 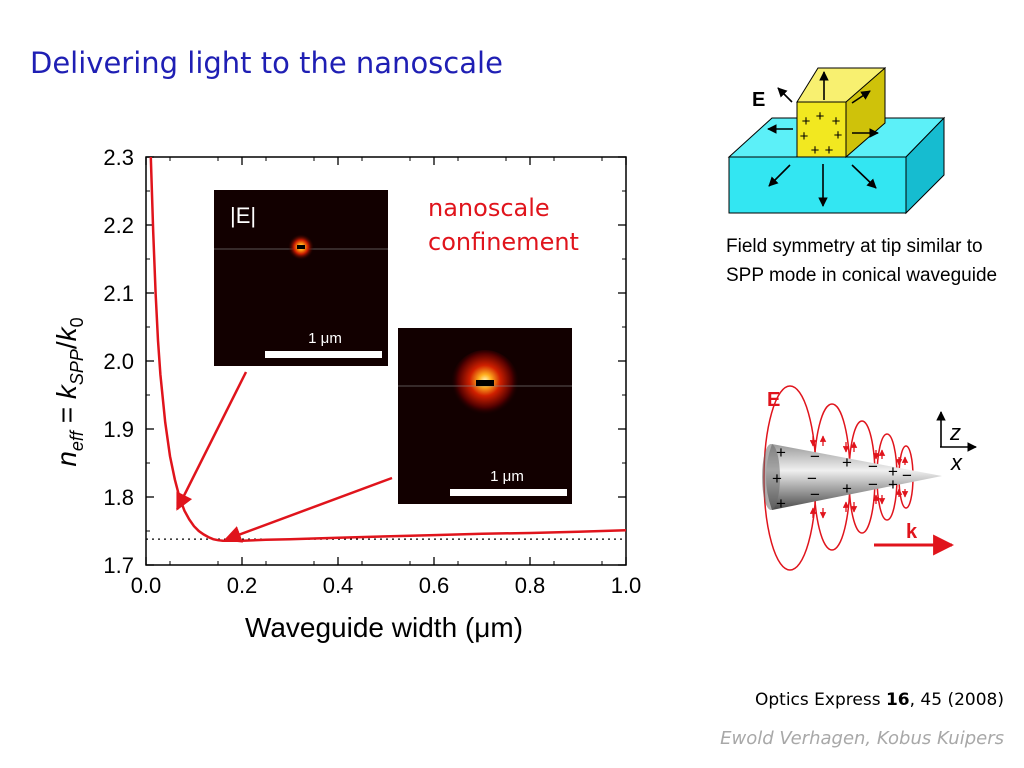 I want to click on y-tick-label: 2.2, so click(x=118, y=225).